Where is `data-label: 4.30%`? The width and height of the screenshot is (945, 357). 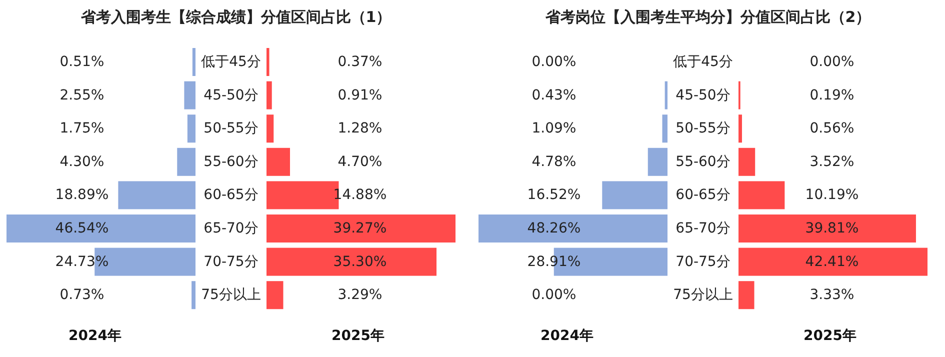 data-label: 4.30% is located at coordinates (82, 162).